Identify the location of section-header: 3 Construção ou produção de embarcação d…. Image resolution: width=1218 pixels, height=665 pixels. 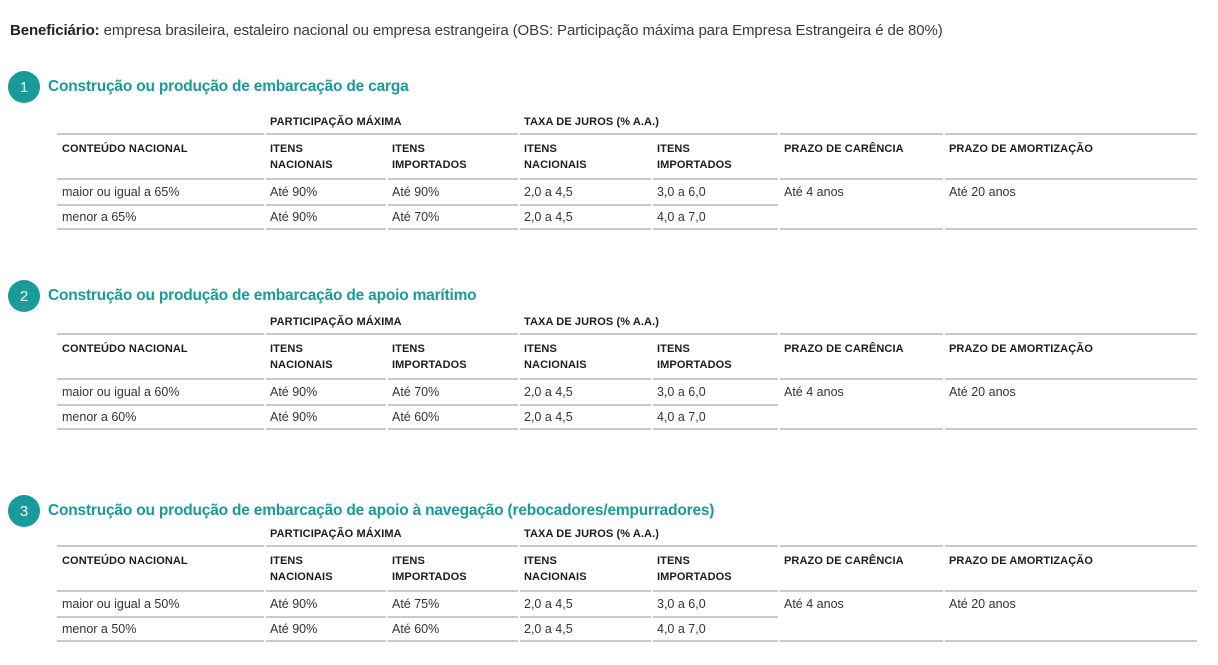
(608, 511).